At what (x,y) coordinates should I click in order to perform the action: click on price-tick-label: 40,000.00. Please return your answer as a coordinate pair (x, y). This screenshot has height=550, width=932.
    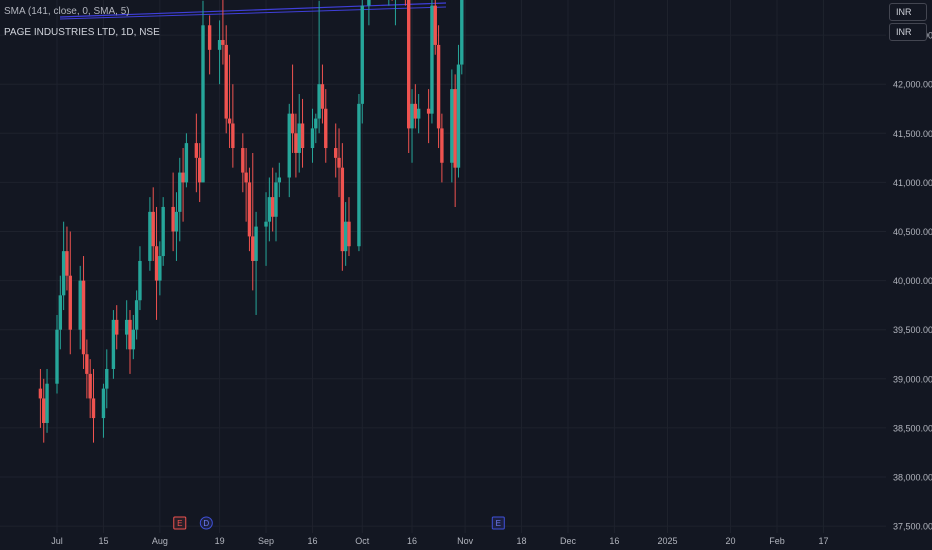
    Looking at the image, I should click on (912, 281).